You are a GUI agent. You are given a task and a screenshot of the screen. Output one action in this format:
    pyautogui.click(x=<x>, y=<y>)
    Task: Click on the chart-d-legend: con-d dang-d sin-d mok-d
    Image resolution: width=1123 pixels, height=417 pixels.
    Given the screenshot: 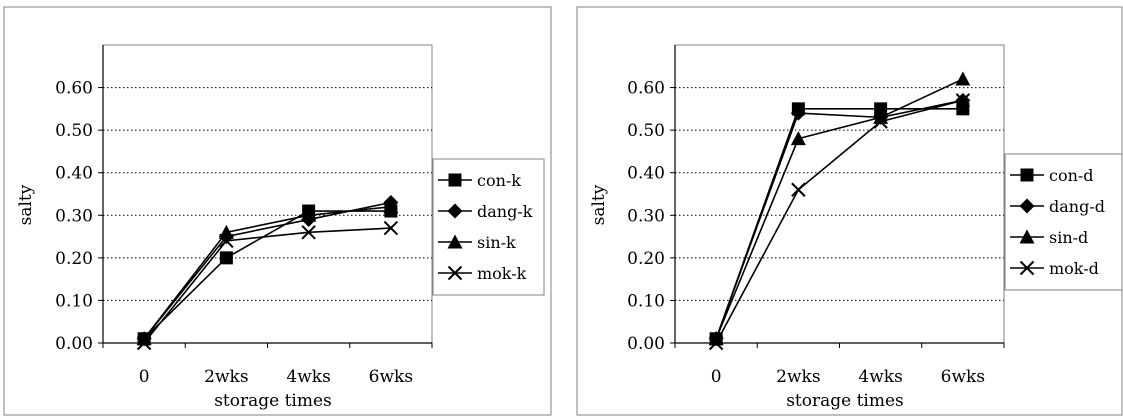 What is the action you would take?
    pyautogui.click(x=1057, y=222)
    